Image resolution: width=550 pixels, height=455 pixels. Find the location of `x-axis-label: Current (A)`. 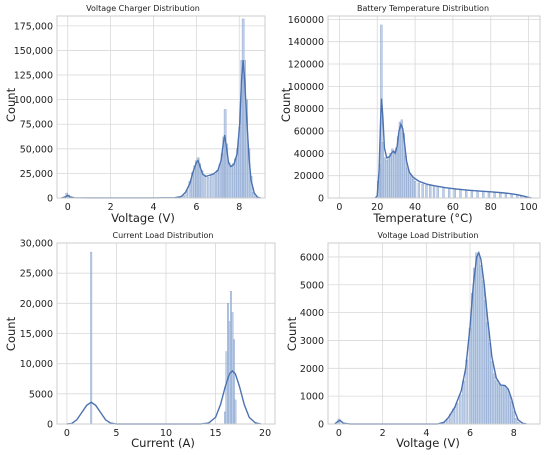

x-axis-label: Current (A) is located at coordinates (163, 443).